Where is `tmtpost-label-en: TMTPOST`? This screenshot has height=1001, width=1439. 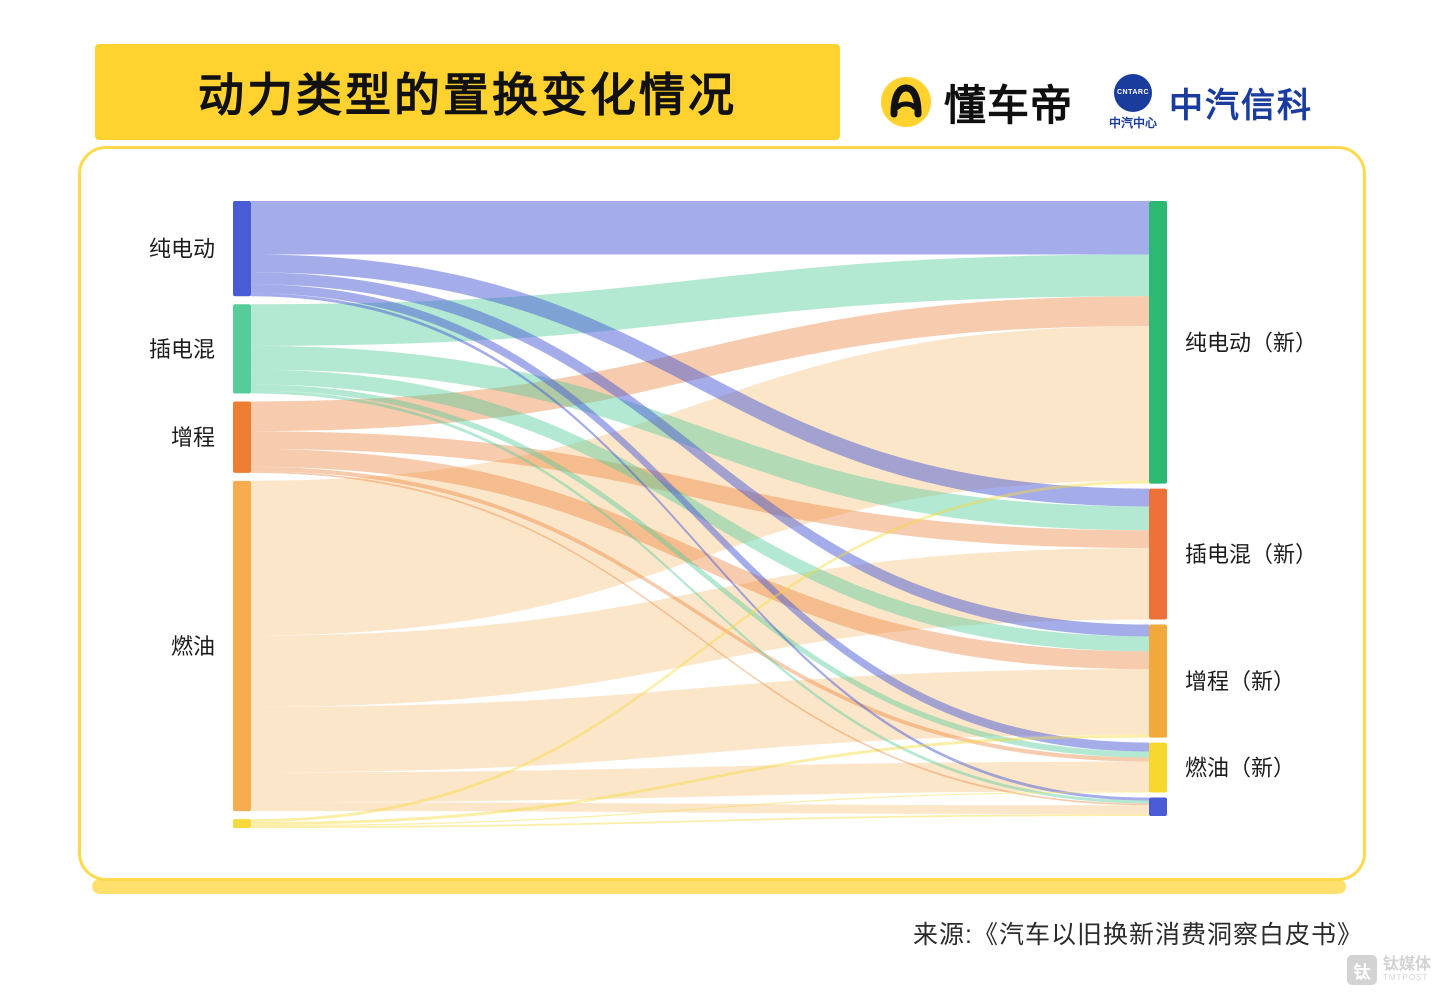 tmtpost-label-en: TMTPOST is located at coordinates (1405, 978).